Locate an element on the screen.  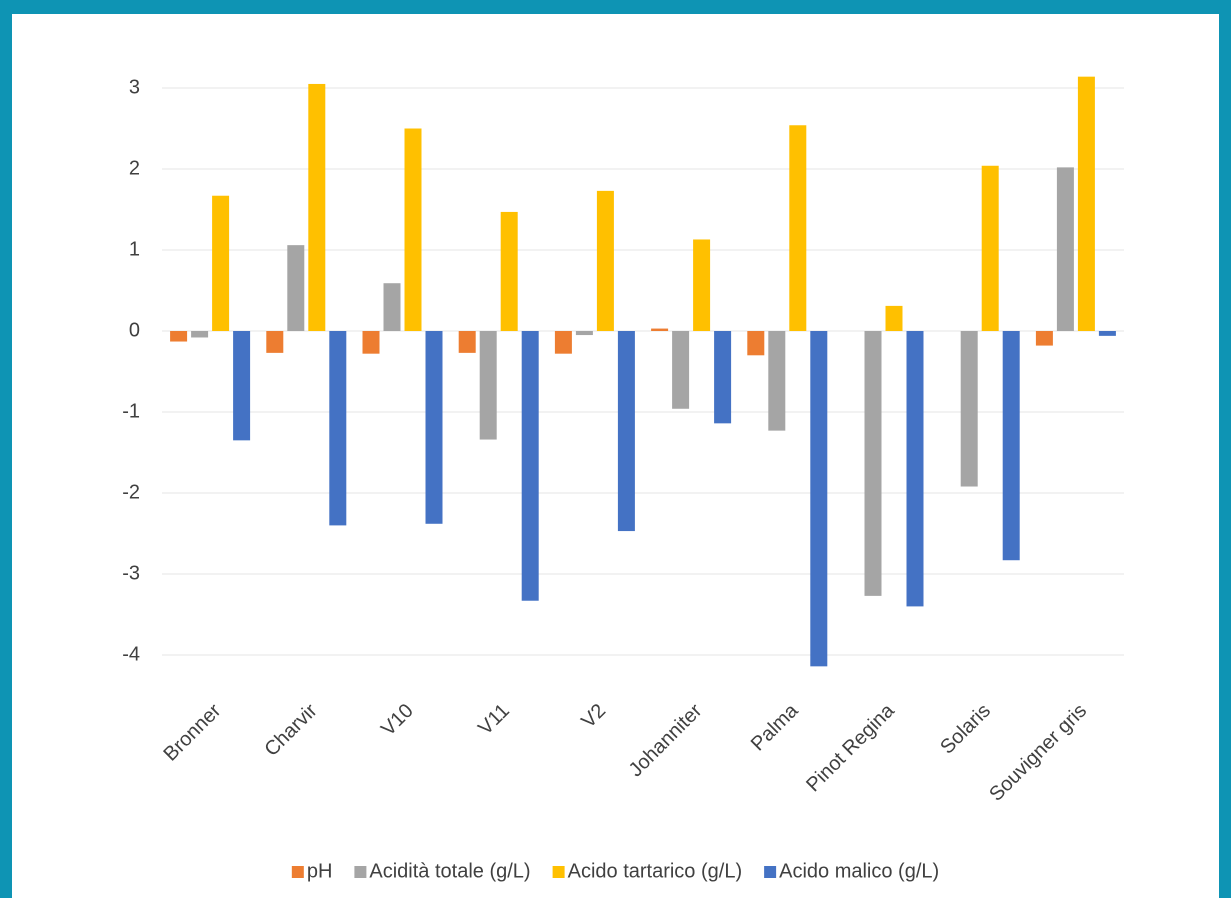
y-tick-label: -1 is located at coordinates (131, 411).